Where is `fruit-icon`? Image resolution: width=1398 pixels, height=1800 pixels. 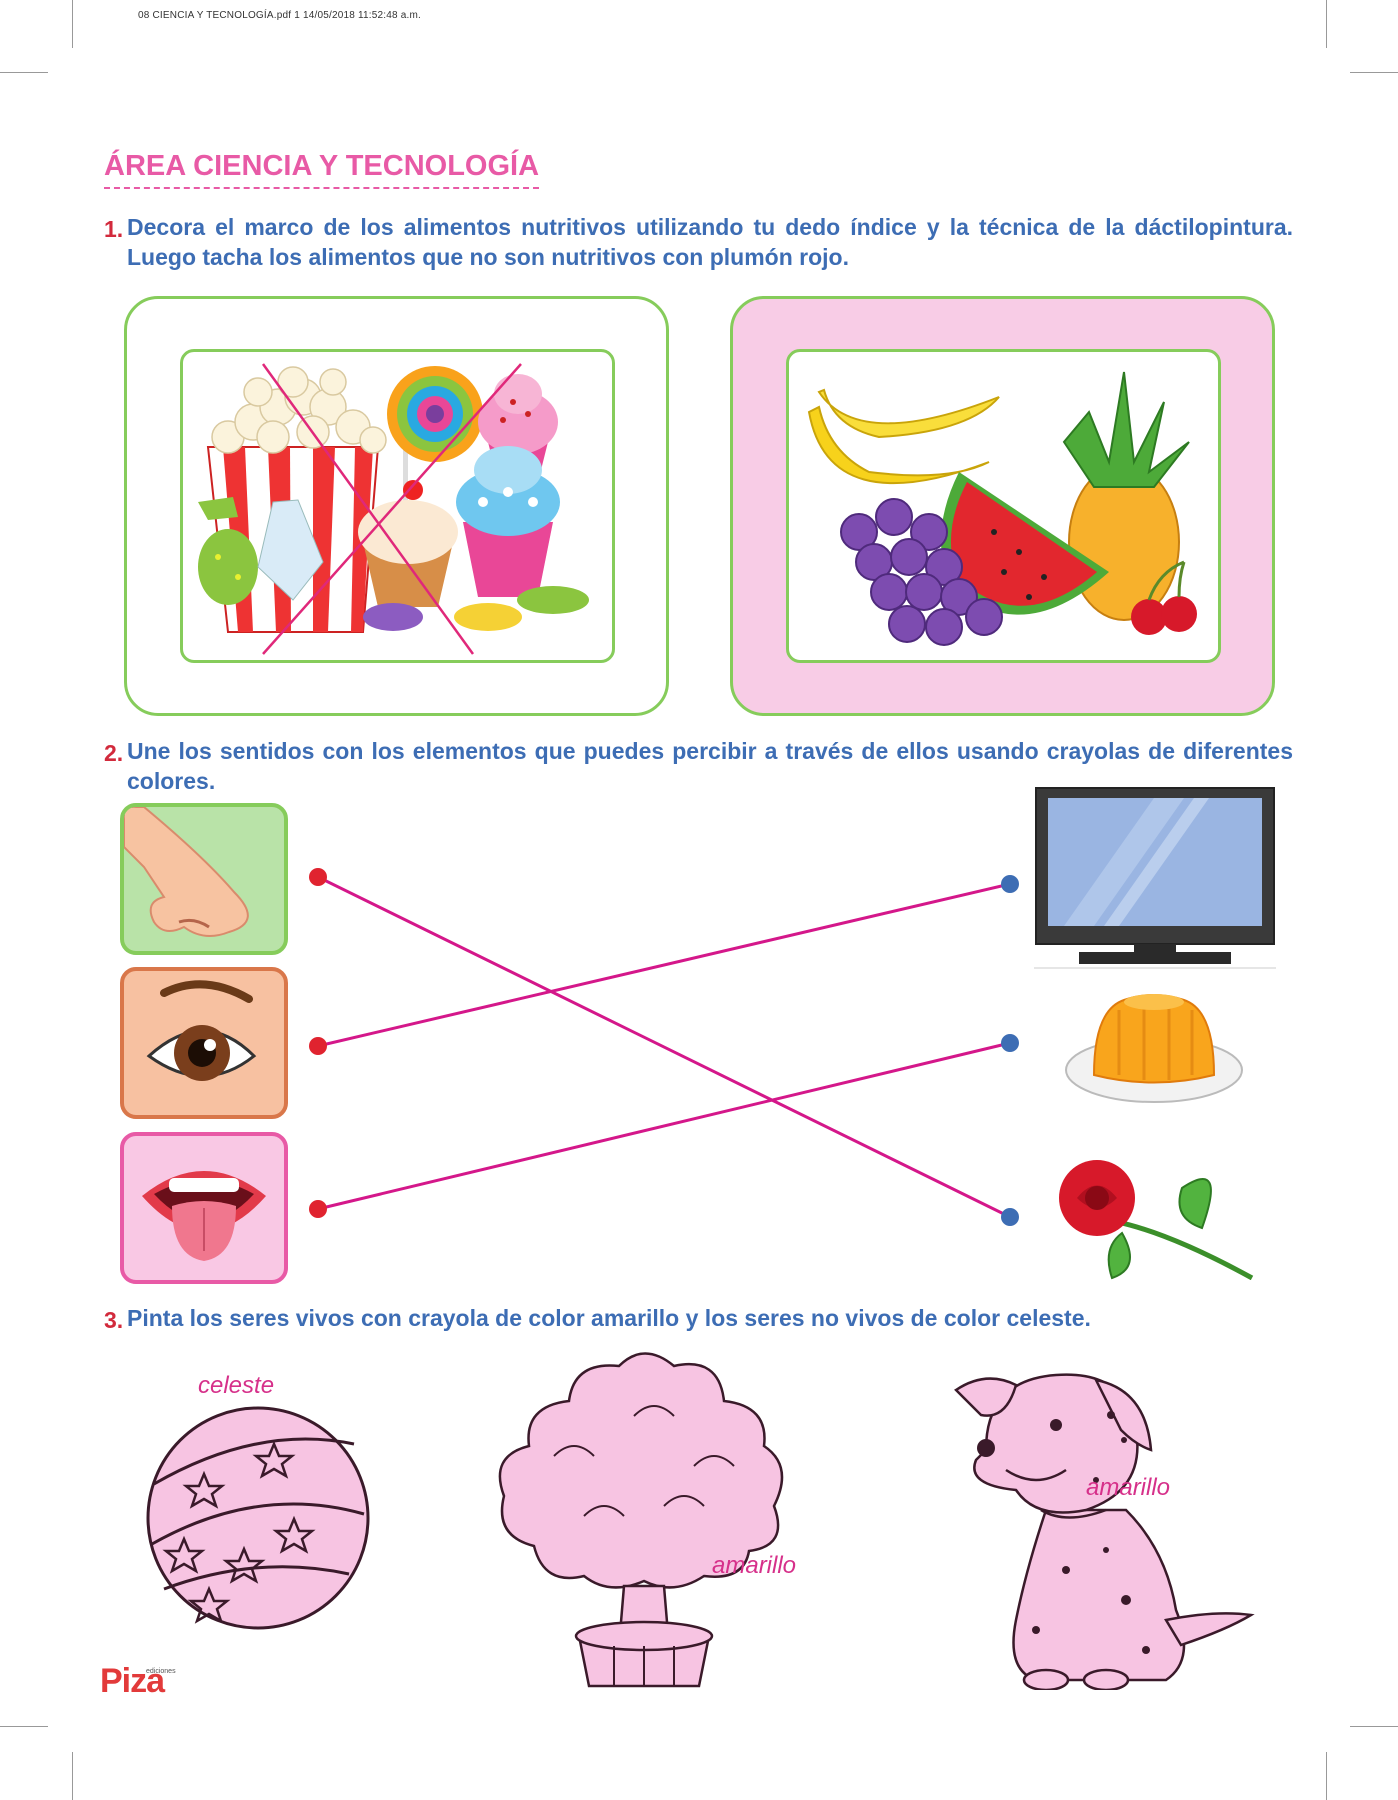 fruit-icon is located at coordinates (1002, 508).